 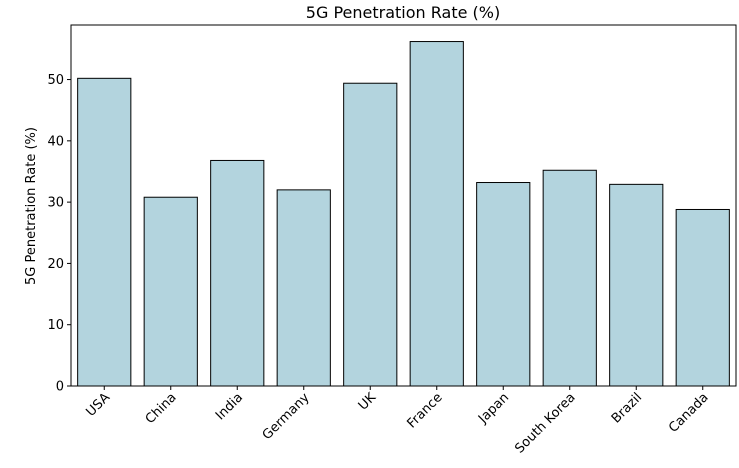 What do you see at coordinates (689, 413) in the screenshot?
I see `x-tick-label: Canada` at bounding box center [689, 413].